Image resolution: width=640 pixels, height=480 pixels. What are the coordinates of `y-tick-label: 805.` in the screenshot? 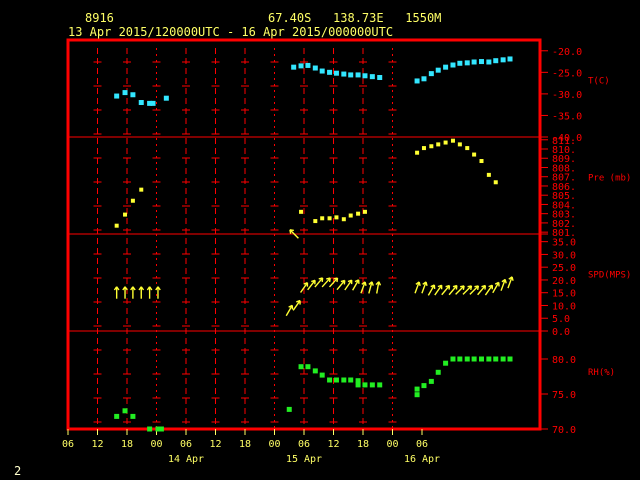 It's located at (564, 196).